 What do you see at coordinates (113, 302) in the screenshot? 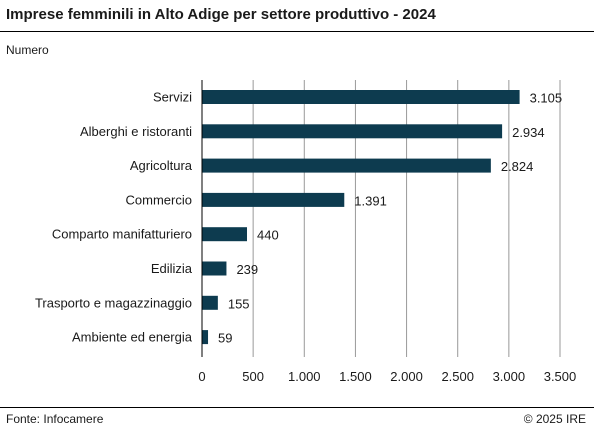
I see `category-label: Trasporto e magazzinaggio` at bounding box center [113, 302].